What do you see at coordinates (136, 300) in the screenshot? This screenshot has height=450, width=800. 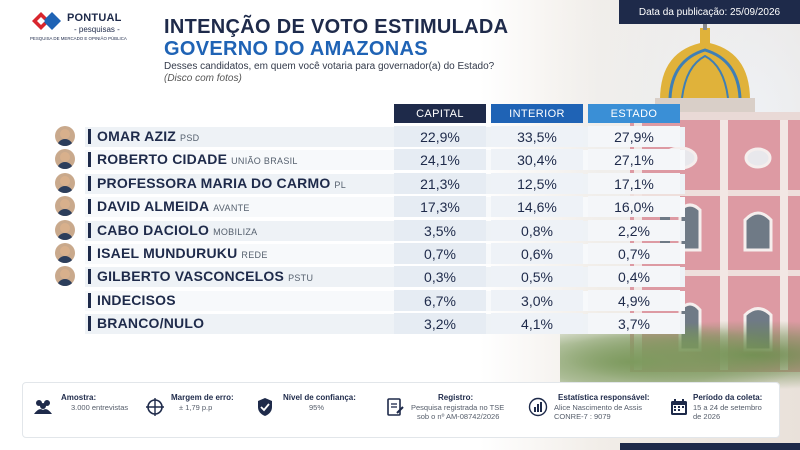 I see `candidate-name-text: INDECISOS` at bounding box center [136, 300].